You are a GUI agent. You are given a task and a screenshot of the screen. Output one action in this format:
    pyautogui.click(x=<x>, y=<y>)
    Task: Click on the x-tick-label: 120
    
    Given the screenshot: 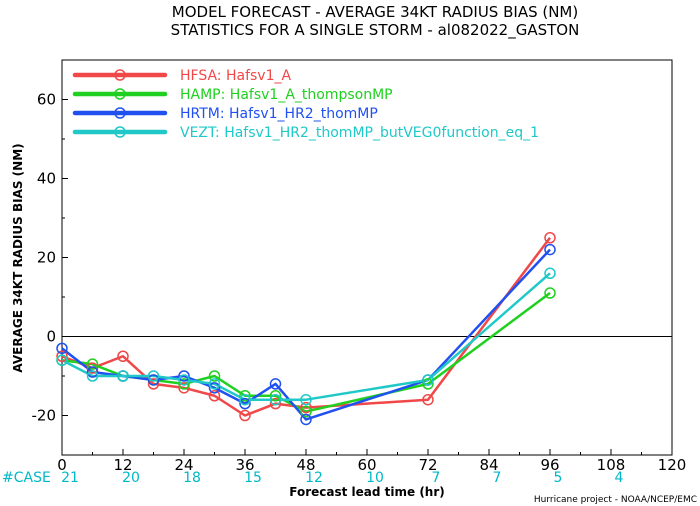 What is the action you would take?
    pyautogui.click(x=672, y=465)
    